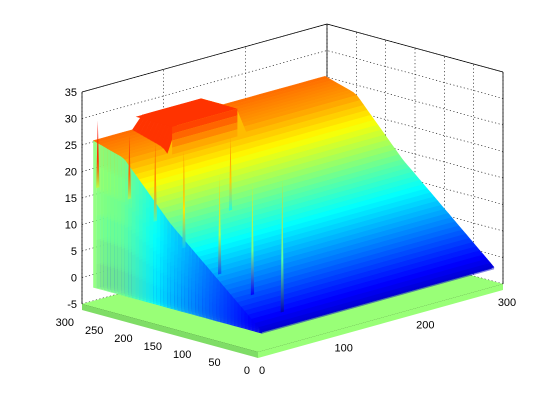 This screenshot has height=414, width=552. Describe the element at coordinates (65, 323) in the screenshot. I see `y-tick-label: 300` at that location.